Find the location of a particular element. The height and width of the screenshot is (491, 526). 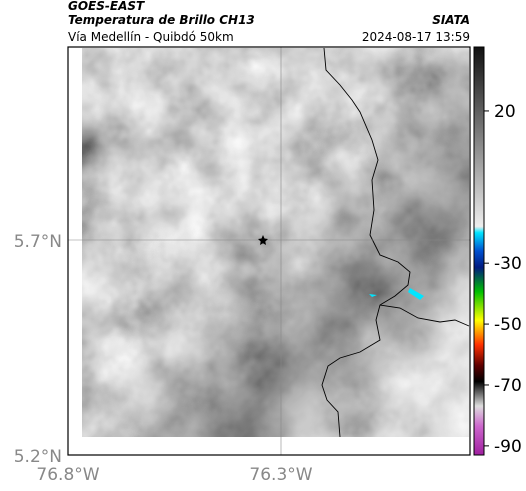

location-marker is located at coordinates (263, 240).